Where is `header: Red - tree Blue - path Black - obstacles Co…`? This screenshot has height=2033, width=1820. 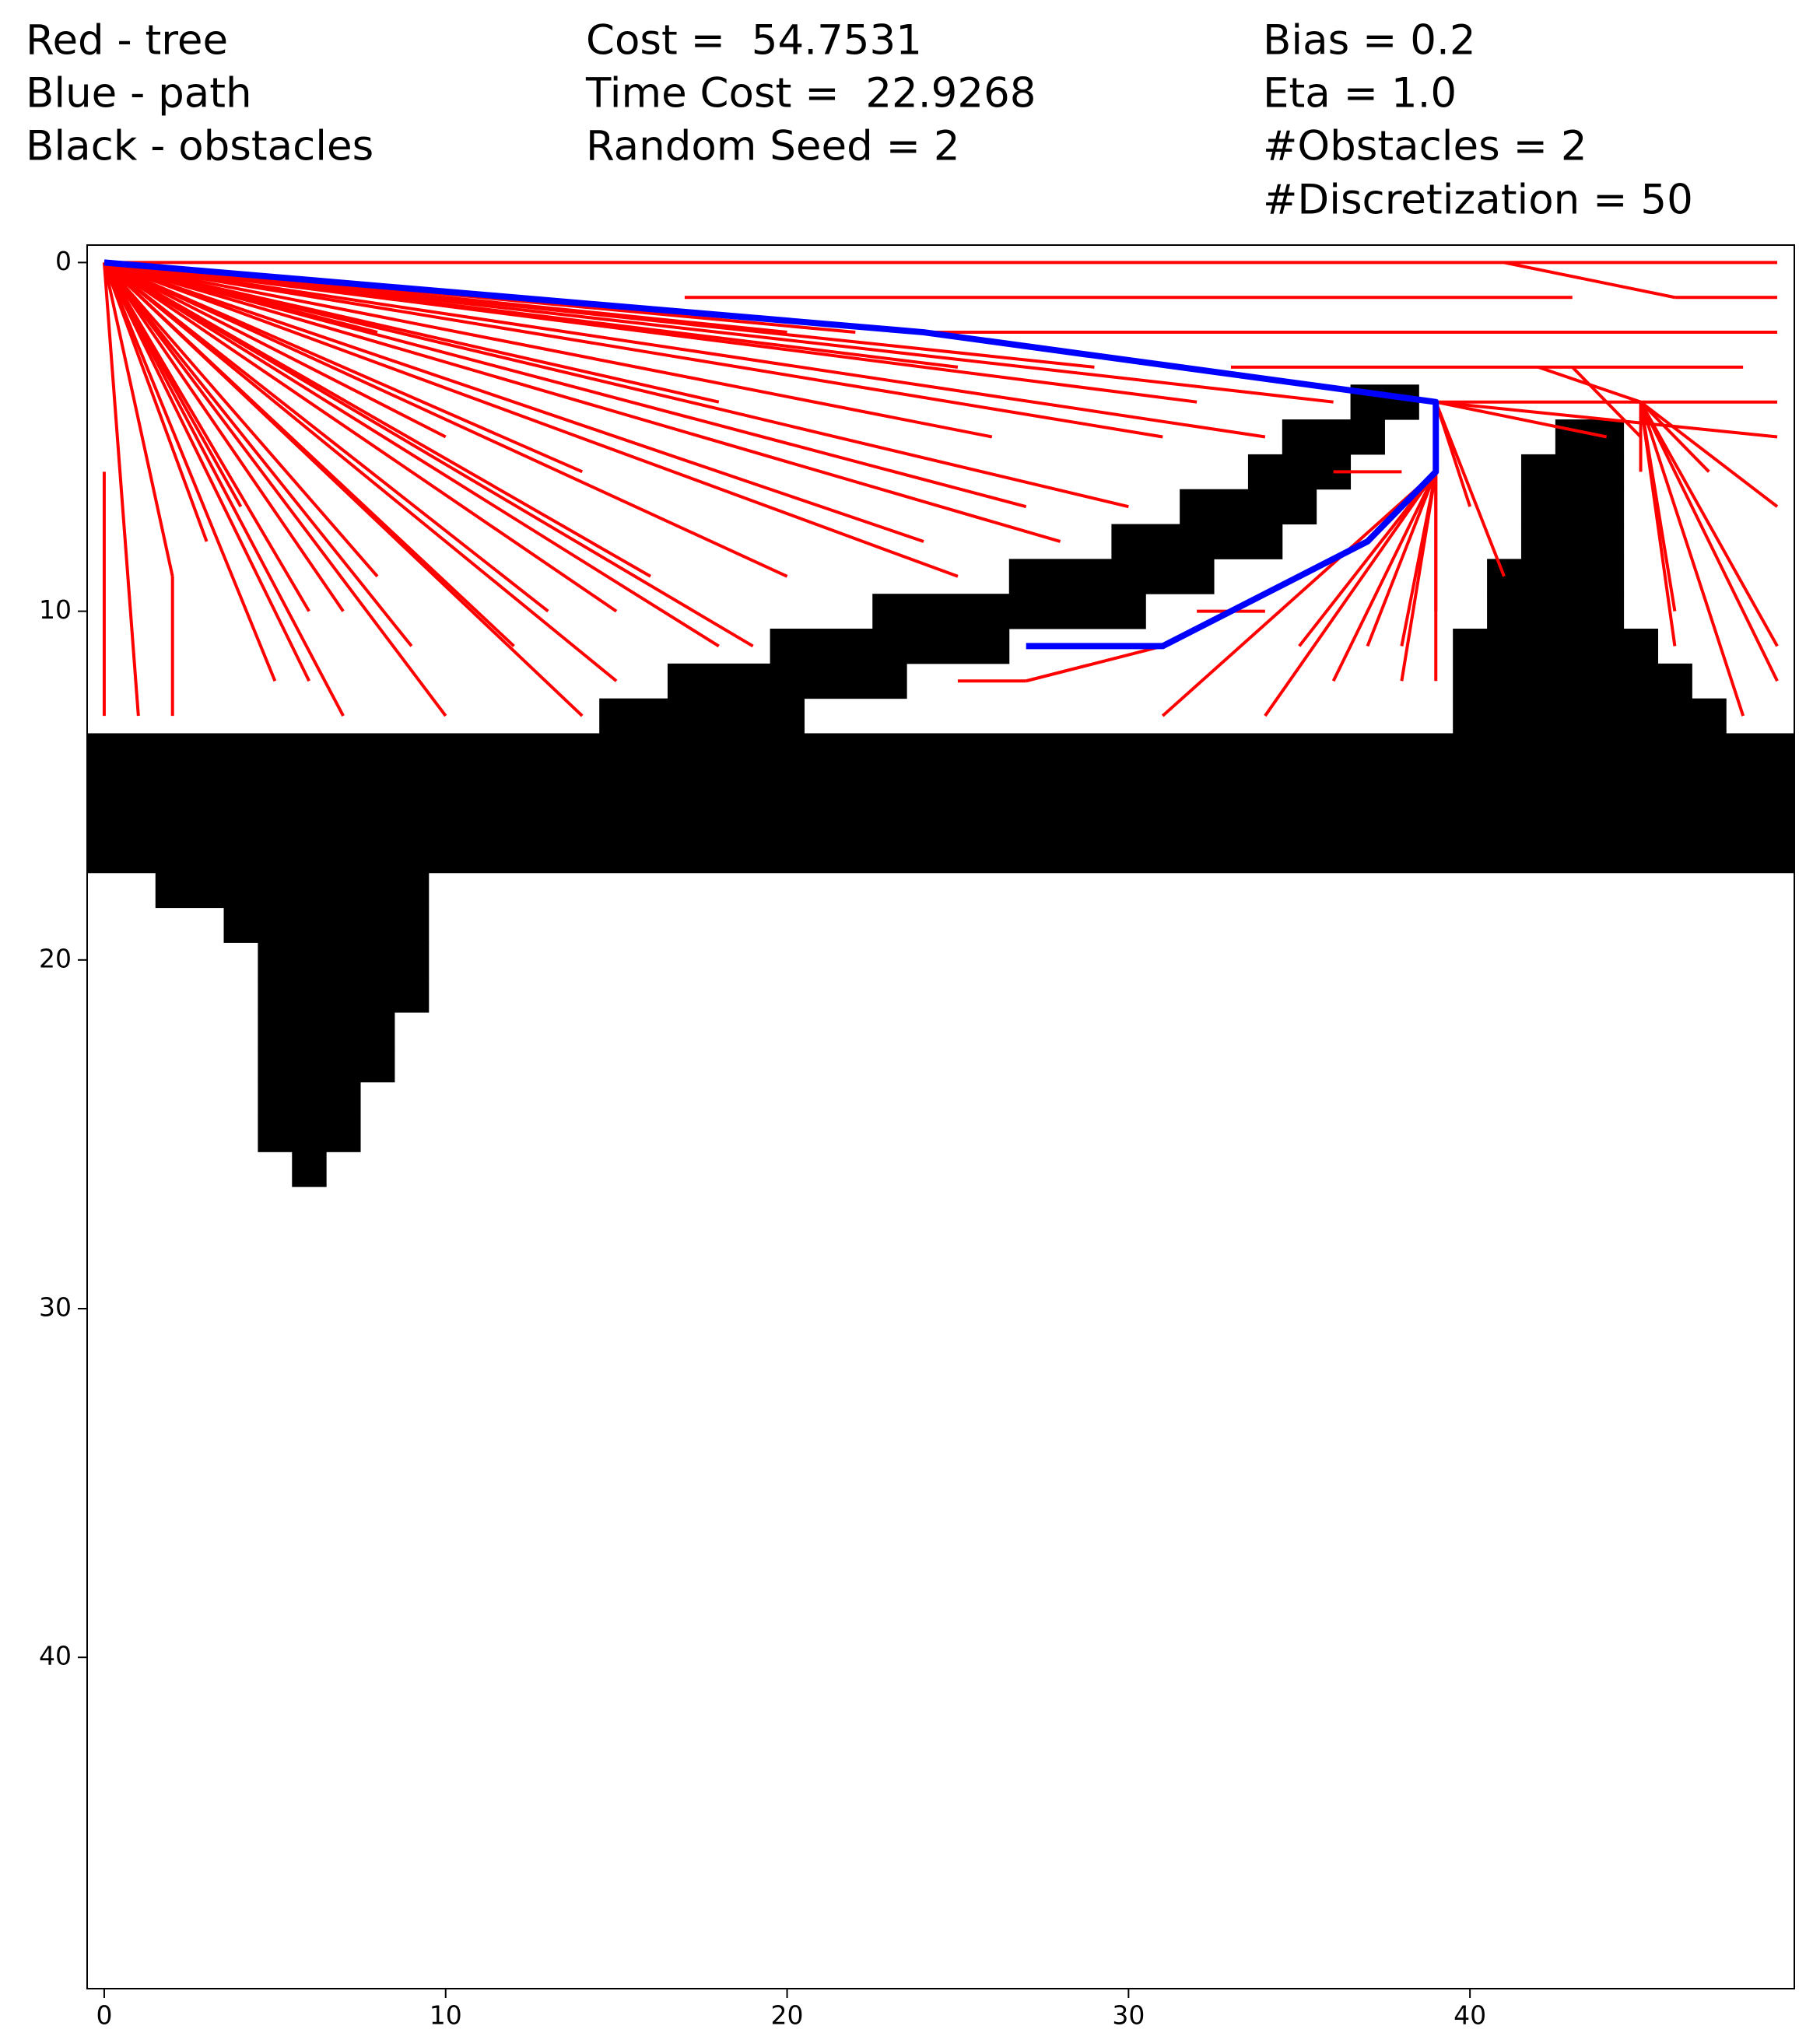
header: Red - tree Blue - path Black - obstacles Co… is located at coordinates (860, 120).